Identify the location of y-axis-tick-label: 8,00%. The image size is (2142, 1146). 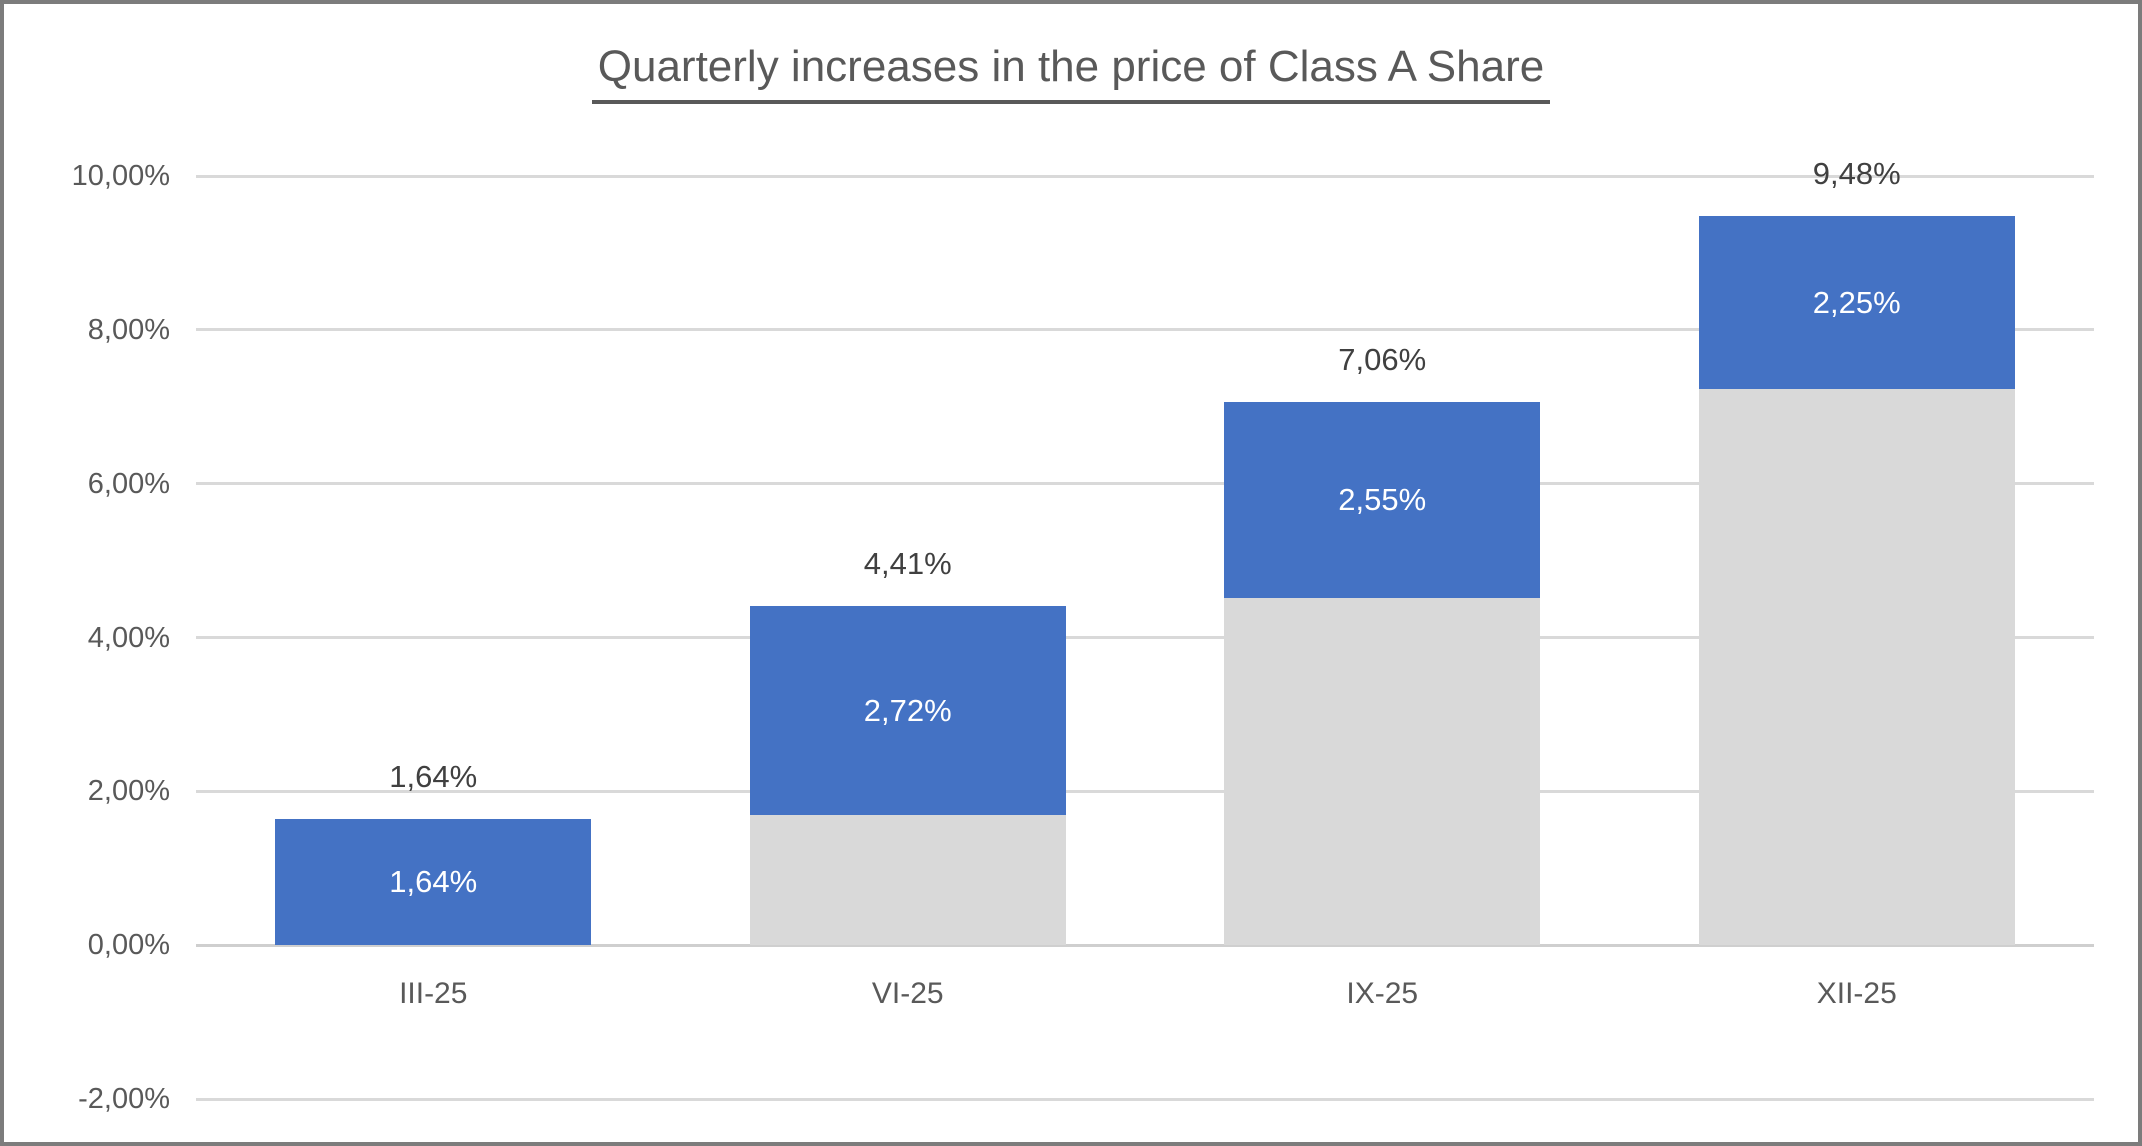
(128, 329).